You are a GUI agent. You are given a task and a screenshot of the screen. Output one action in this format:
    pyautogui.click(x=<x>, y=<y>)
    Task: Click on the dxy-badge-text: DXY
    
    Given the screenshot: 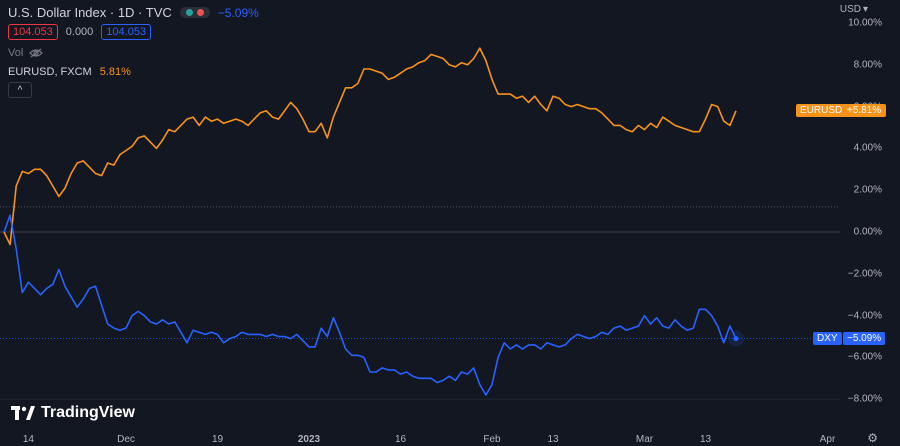 What is the action you would take?
    pyautogui.click(x=827, y=338)
    